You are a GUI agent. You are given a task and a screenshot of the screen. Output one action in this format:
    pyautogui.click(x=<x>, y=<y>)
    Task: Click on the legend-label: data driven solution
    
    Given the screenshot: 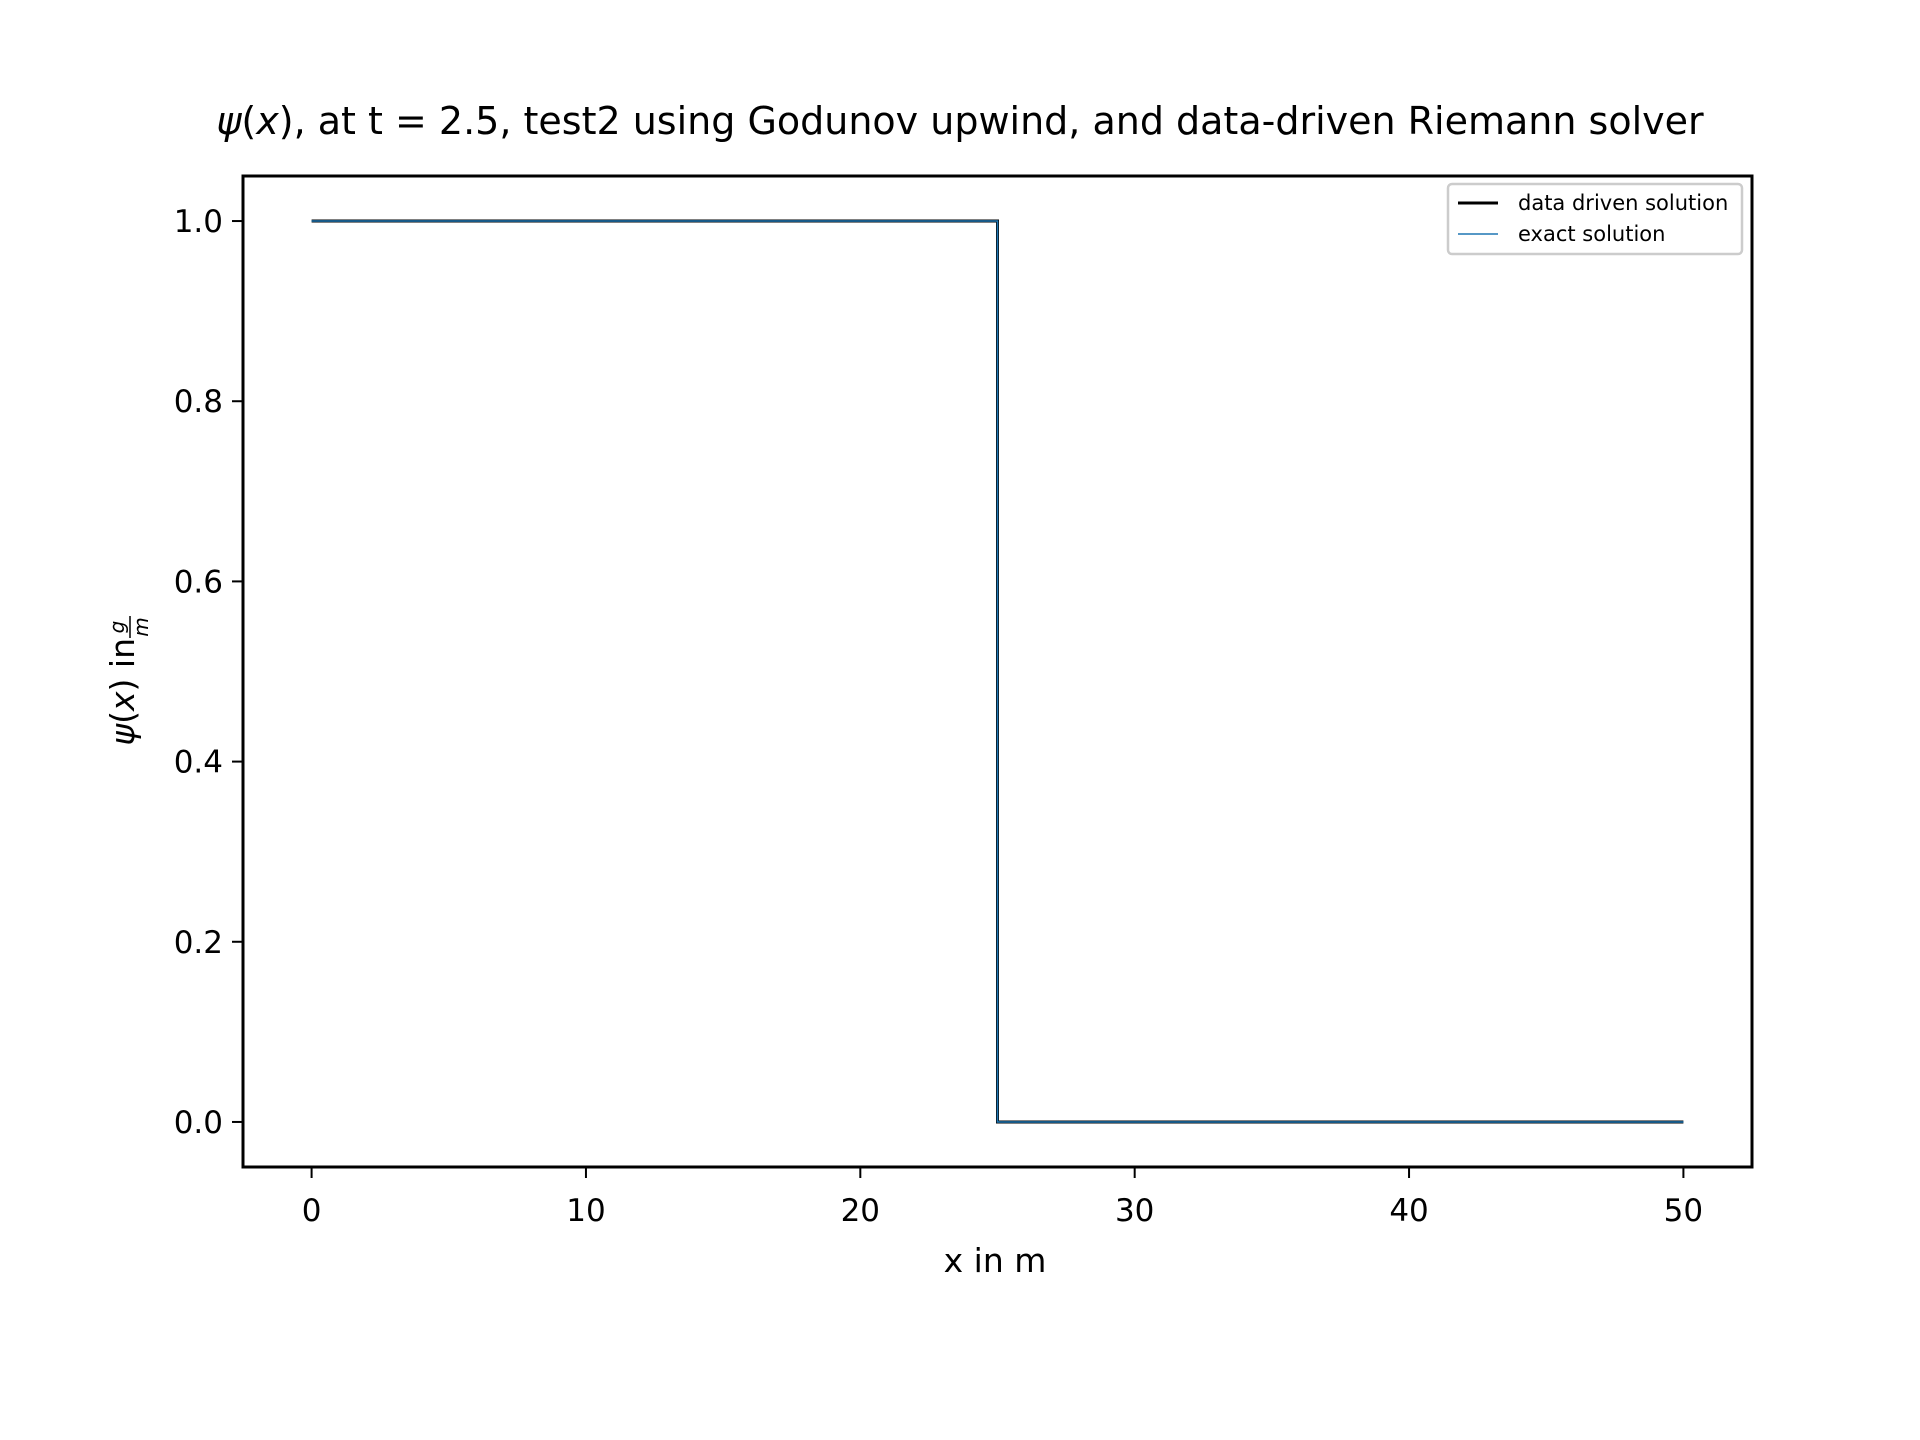 What is the action you would take?
    pyautogui.click(x=1623, y=203)
    